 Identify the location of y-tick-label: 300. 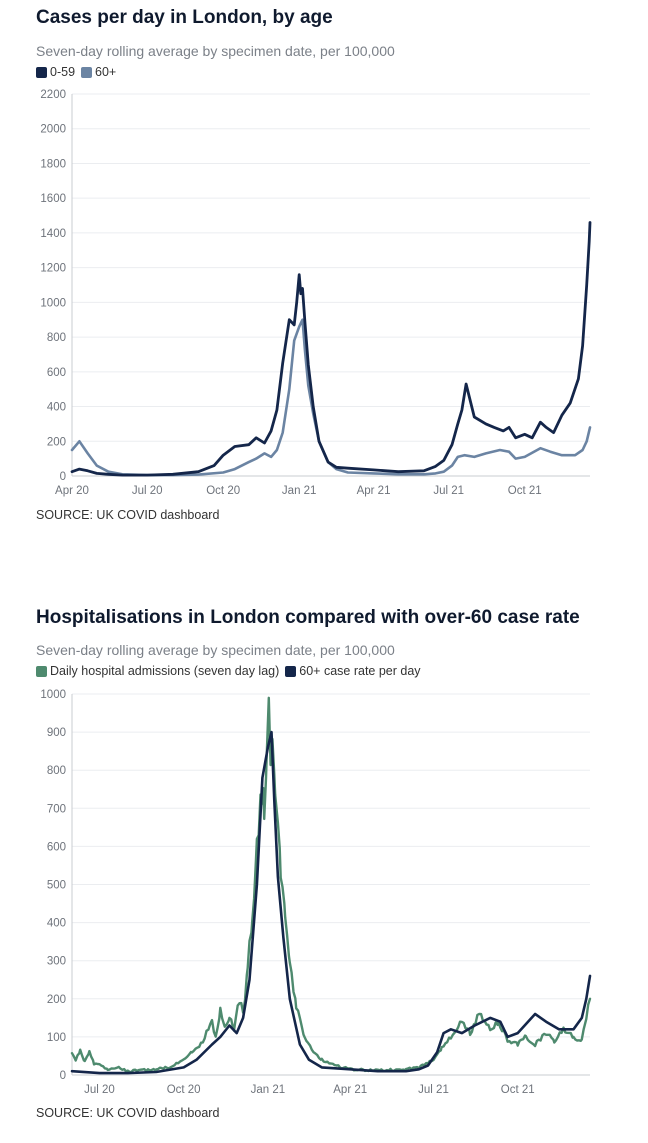
(56, 962).